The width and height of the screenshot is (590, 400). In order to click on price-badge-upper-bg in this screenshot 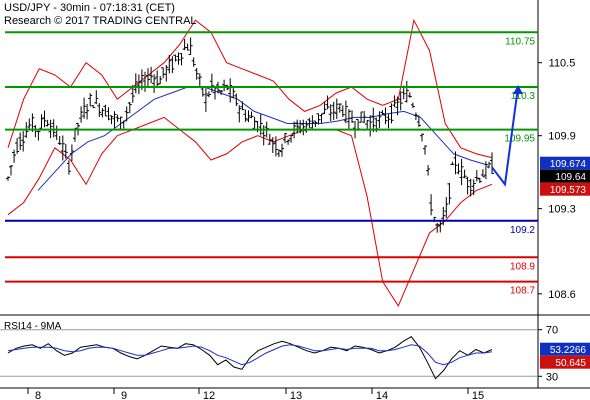, I will do `click(565, 163)`.